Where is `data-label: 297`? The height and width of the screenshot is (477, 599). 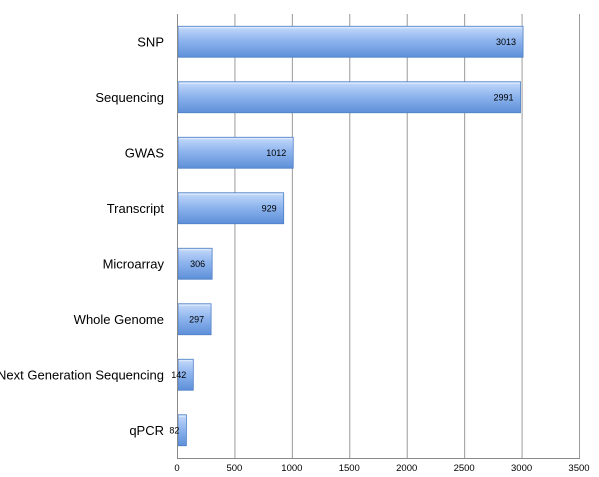 data-label: 297 is located at coordinates (196, 319).